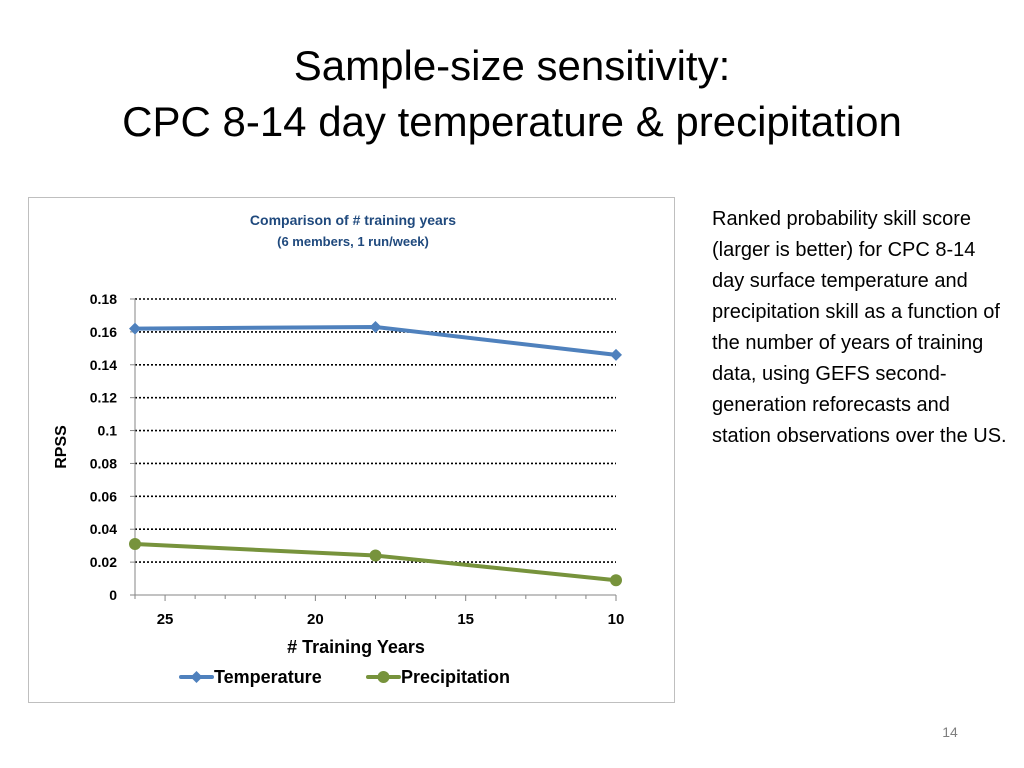  What do you see at coordinates (455, 677) in the screenshot?
I see `legend-label: Precipitation` at bounding box center [455, 677].